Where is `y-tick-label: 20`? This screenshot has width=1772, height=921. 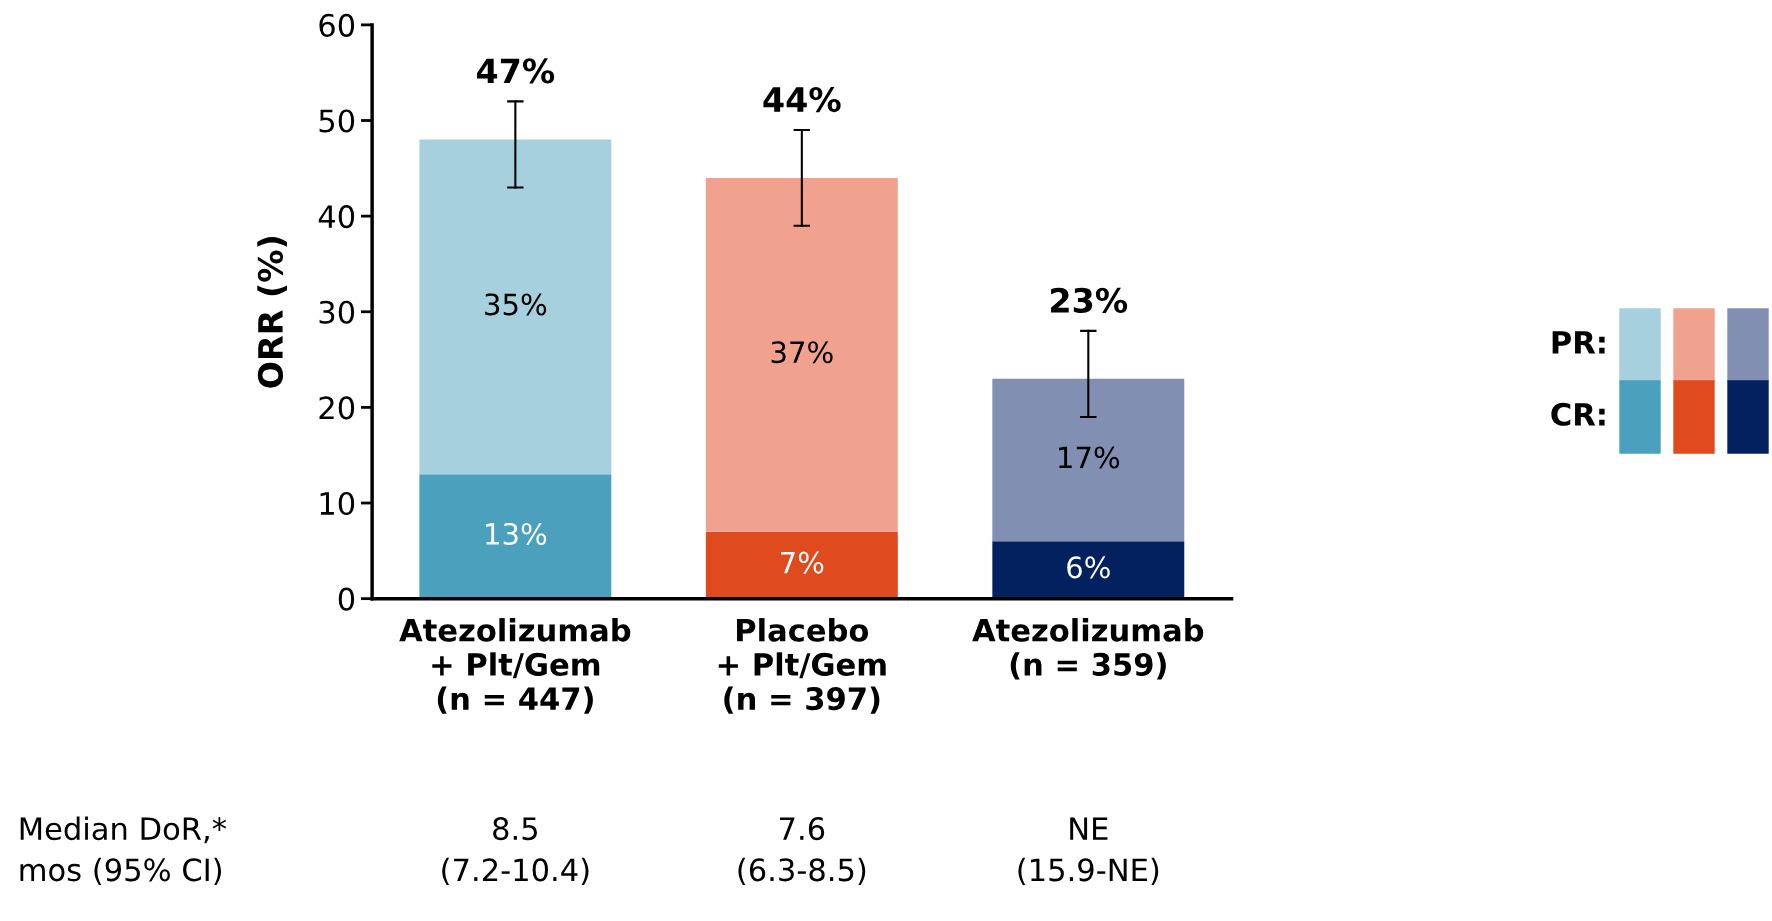
y-tick-label: 20 is located at coordinates (337, 408).